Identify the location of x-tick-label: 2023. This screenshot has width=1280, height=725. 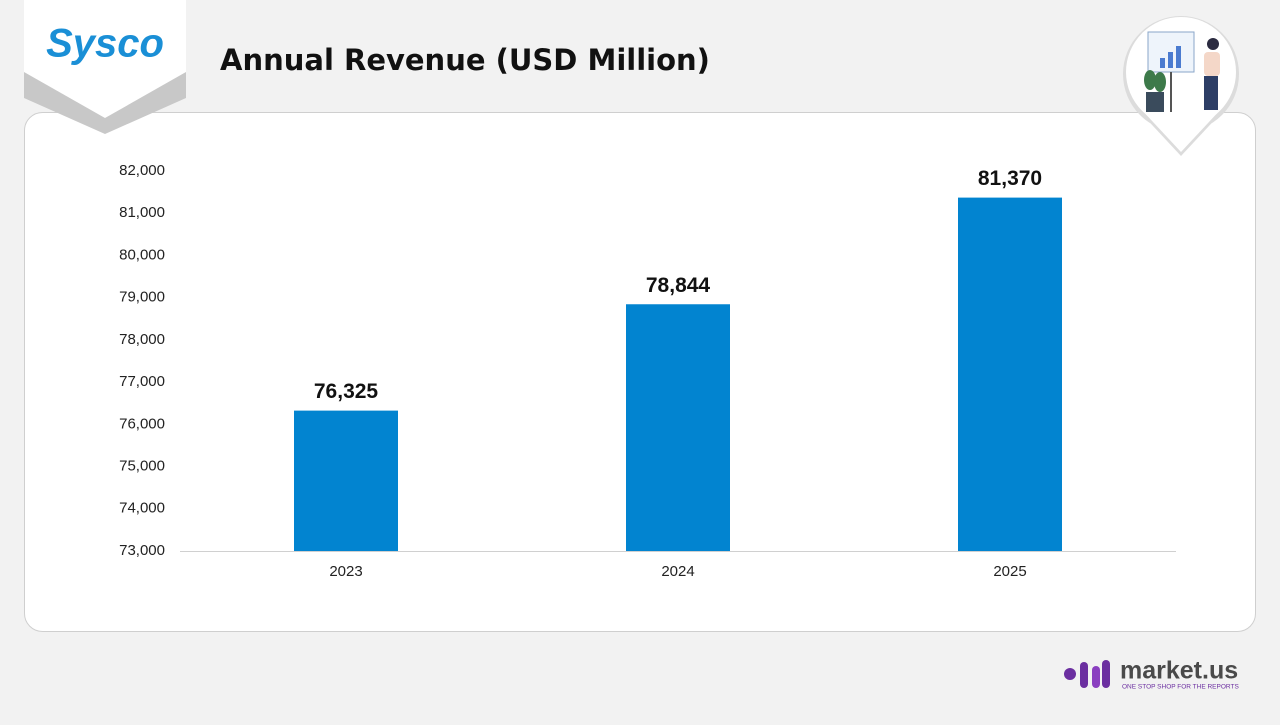
(345, 571).